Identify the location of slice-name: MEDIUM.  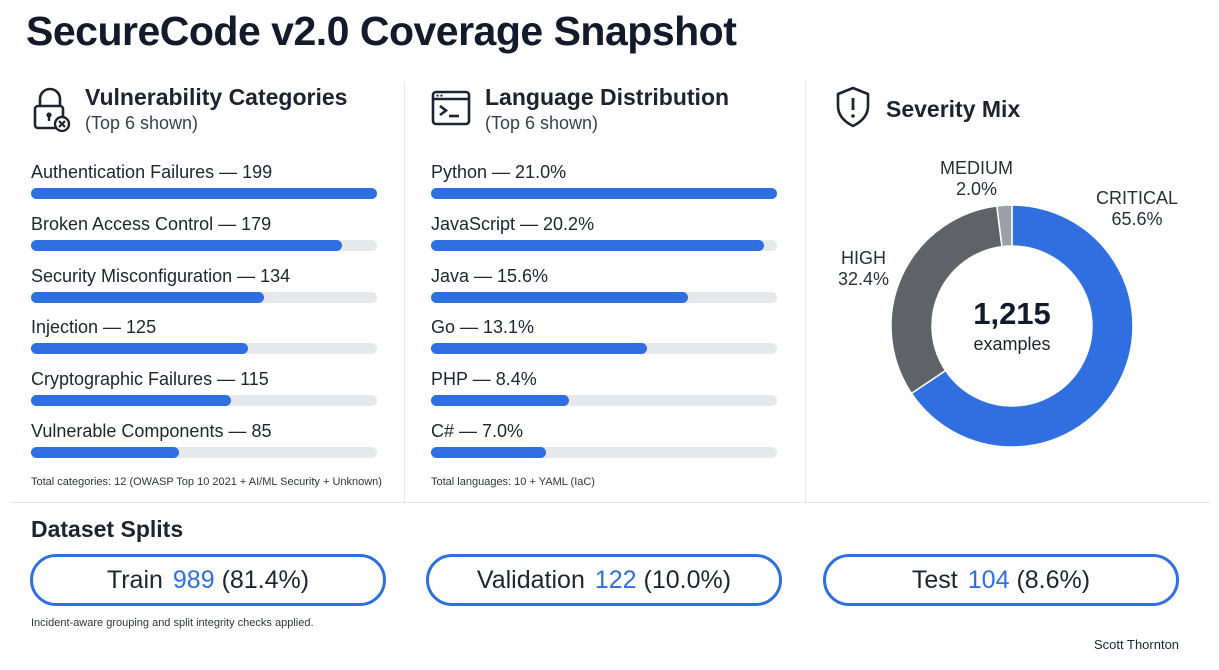
(976, 168).